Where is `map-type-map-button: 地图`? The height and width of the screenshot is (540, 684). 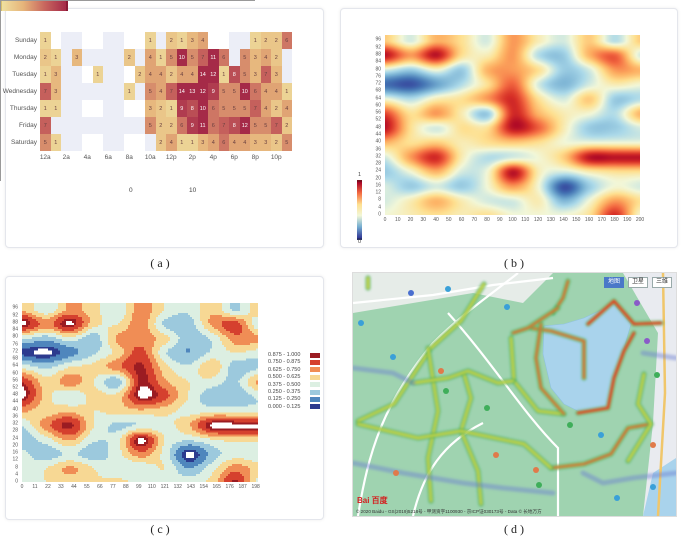 map-type-map-button: 地图 is located at coordinates (613, 282).